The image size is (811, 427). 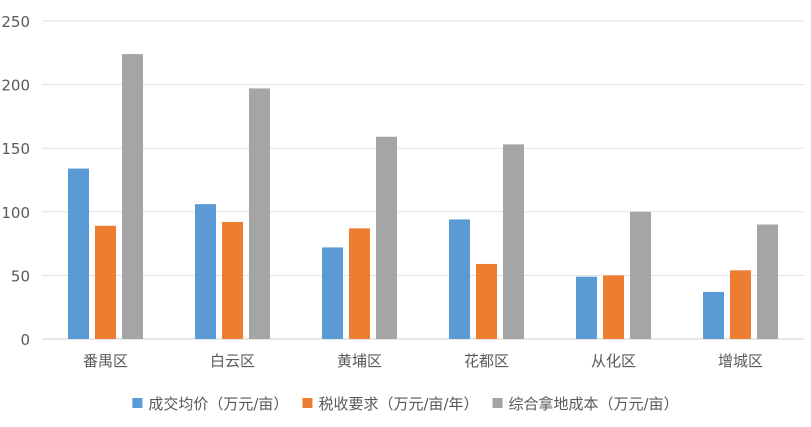 What do you see at coordinates (359, 361) in the screenshot?
I see `x-category-label: 黄埔区` at bounding box center [359, 361].